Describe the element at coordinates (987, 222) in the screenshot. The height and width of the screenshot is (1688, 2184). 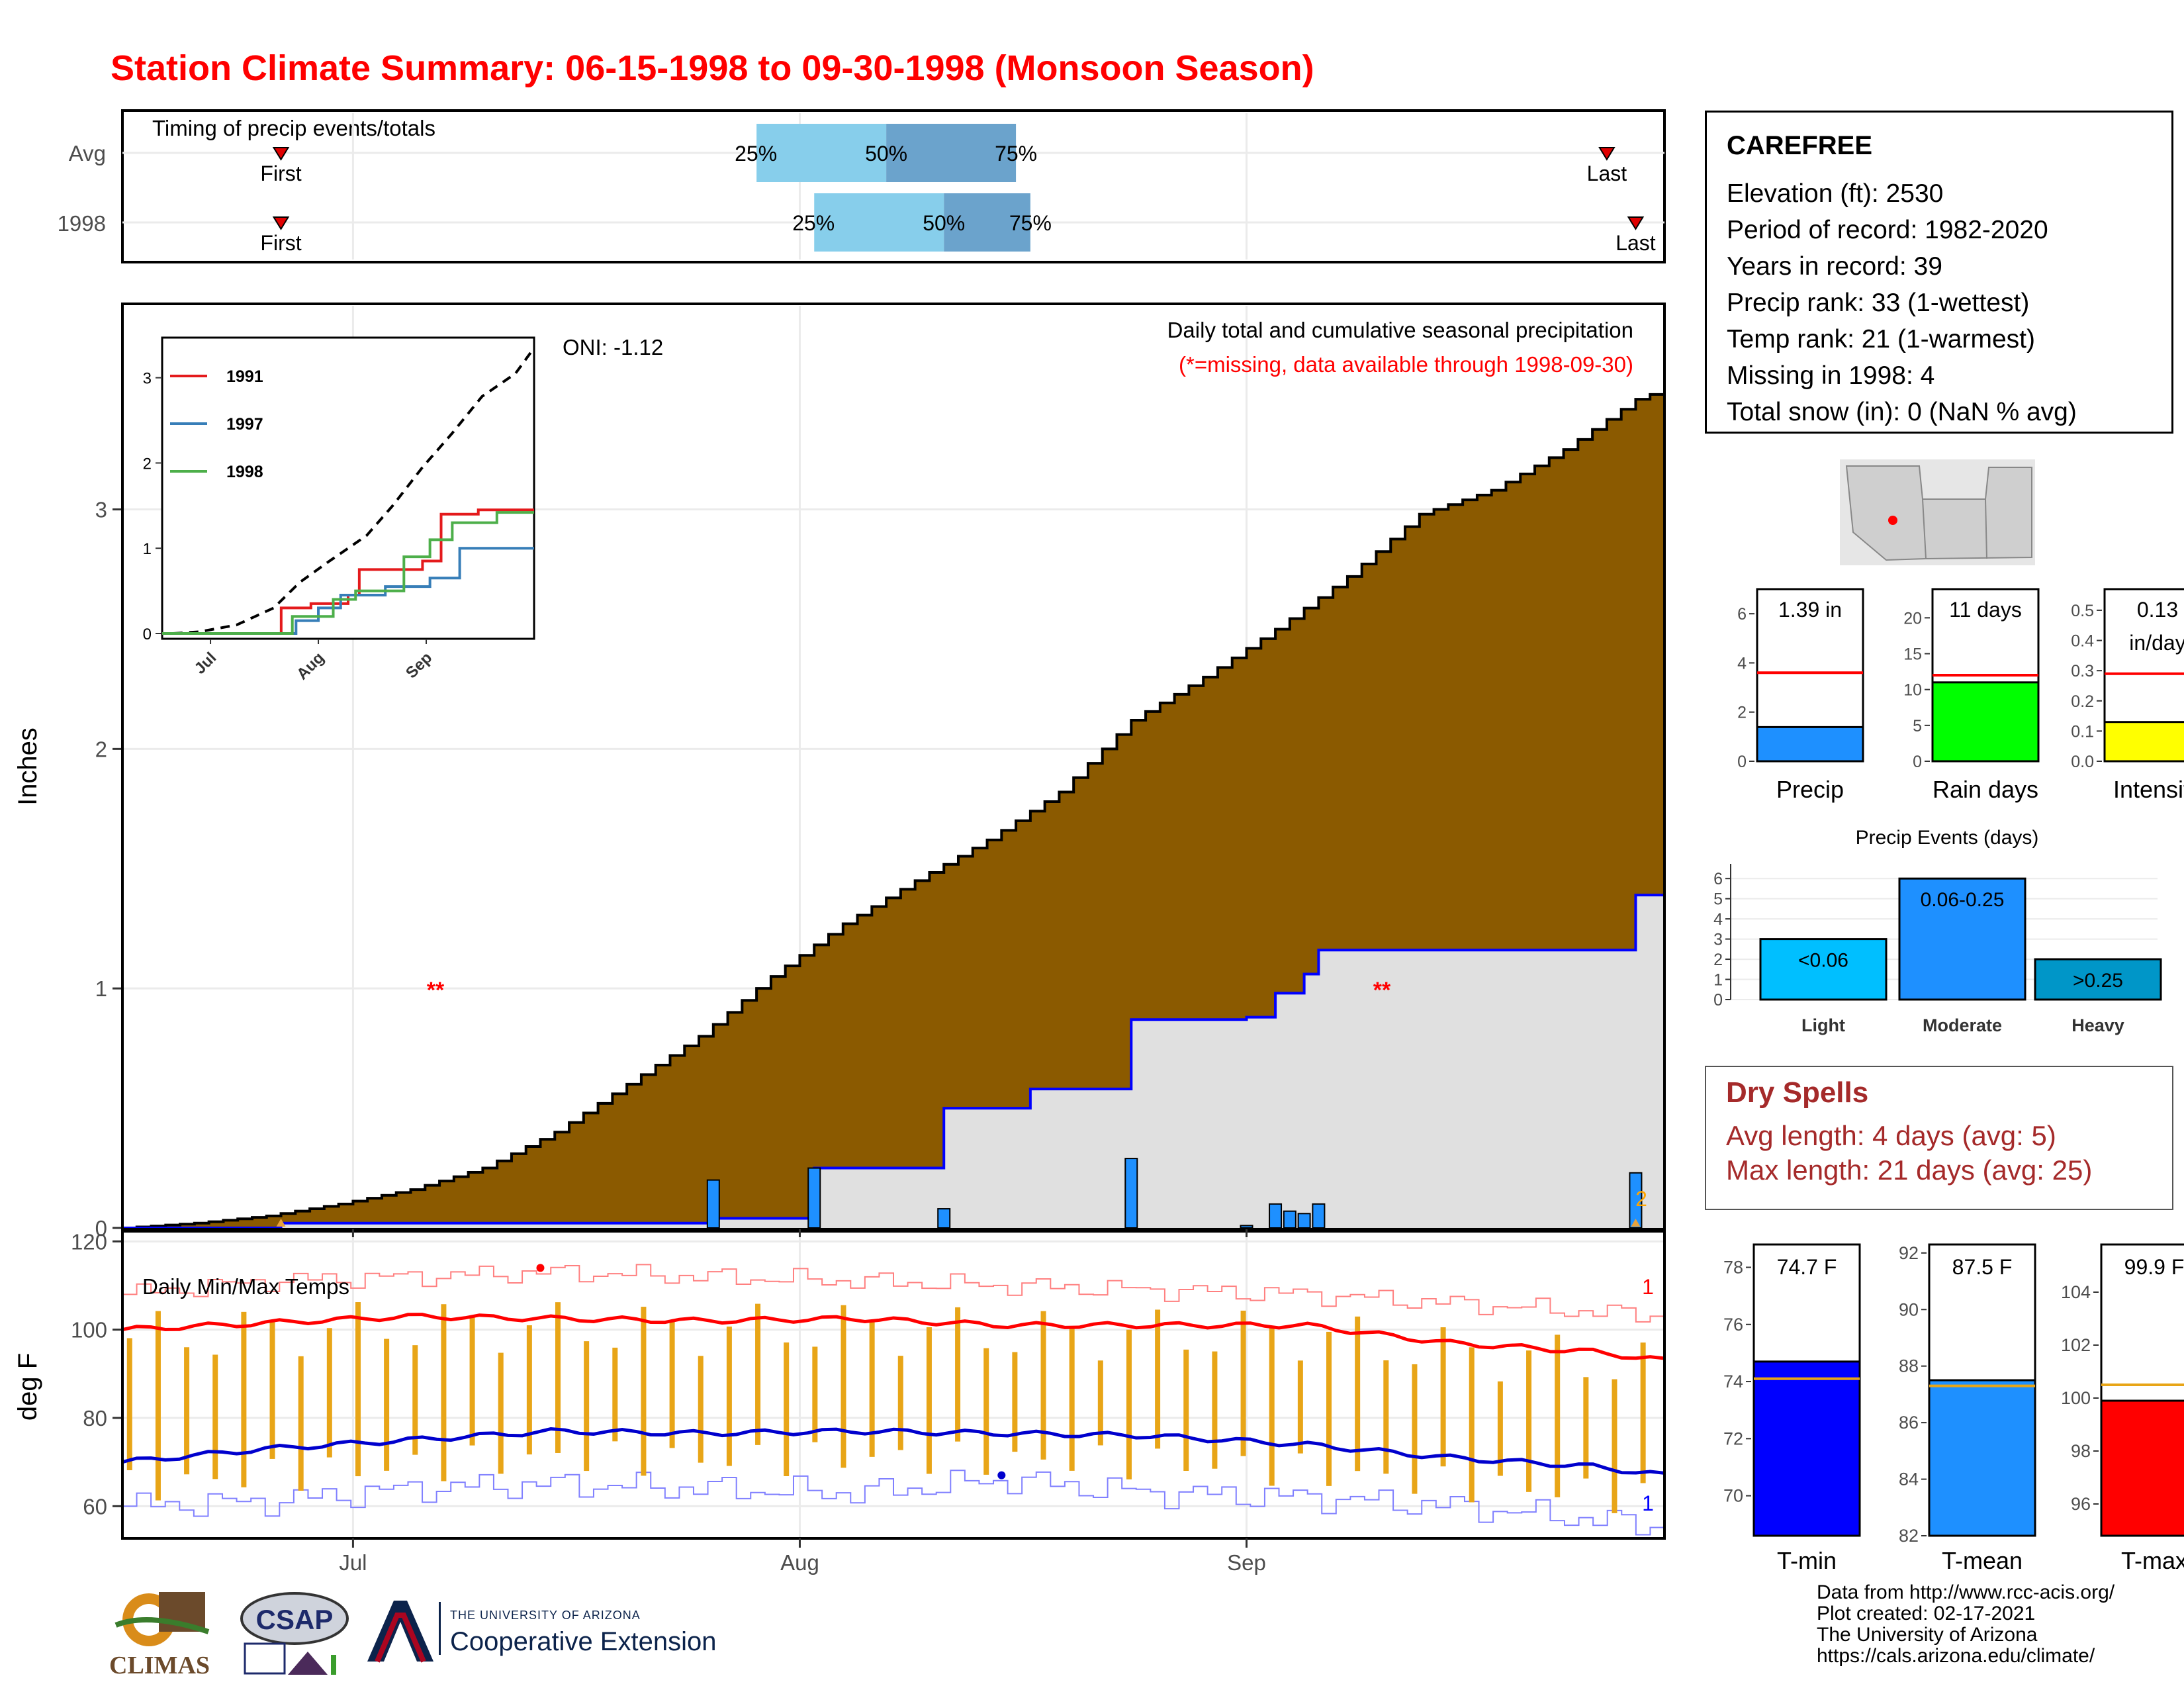
I see `timing-bar-q2` at that location.